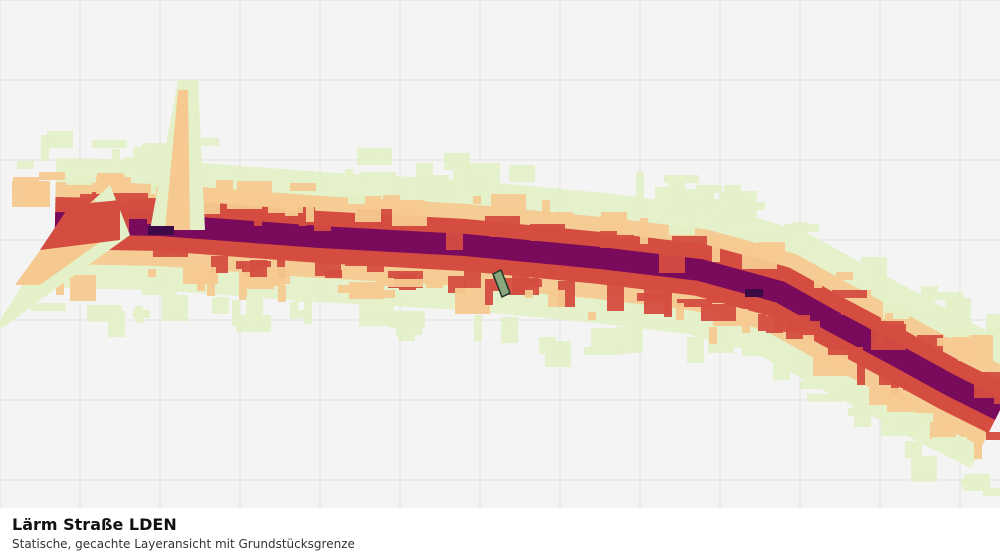  What do you see at coordinates (94, 524) in the screenshot?
I see `layer-title: Lärm Straße LDEN` at bounding box center [94, 524].